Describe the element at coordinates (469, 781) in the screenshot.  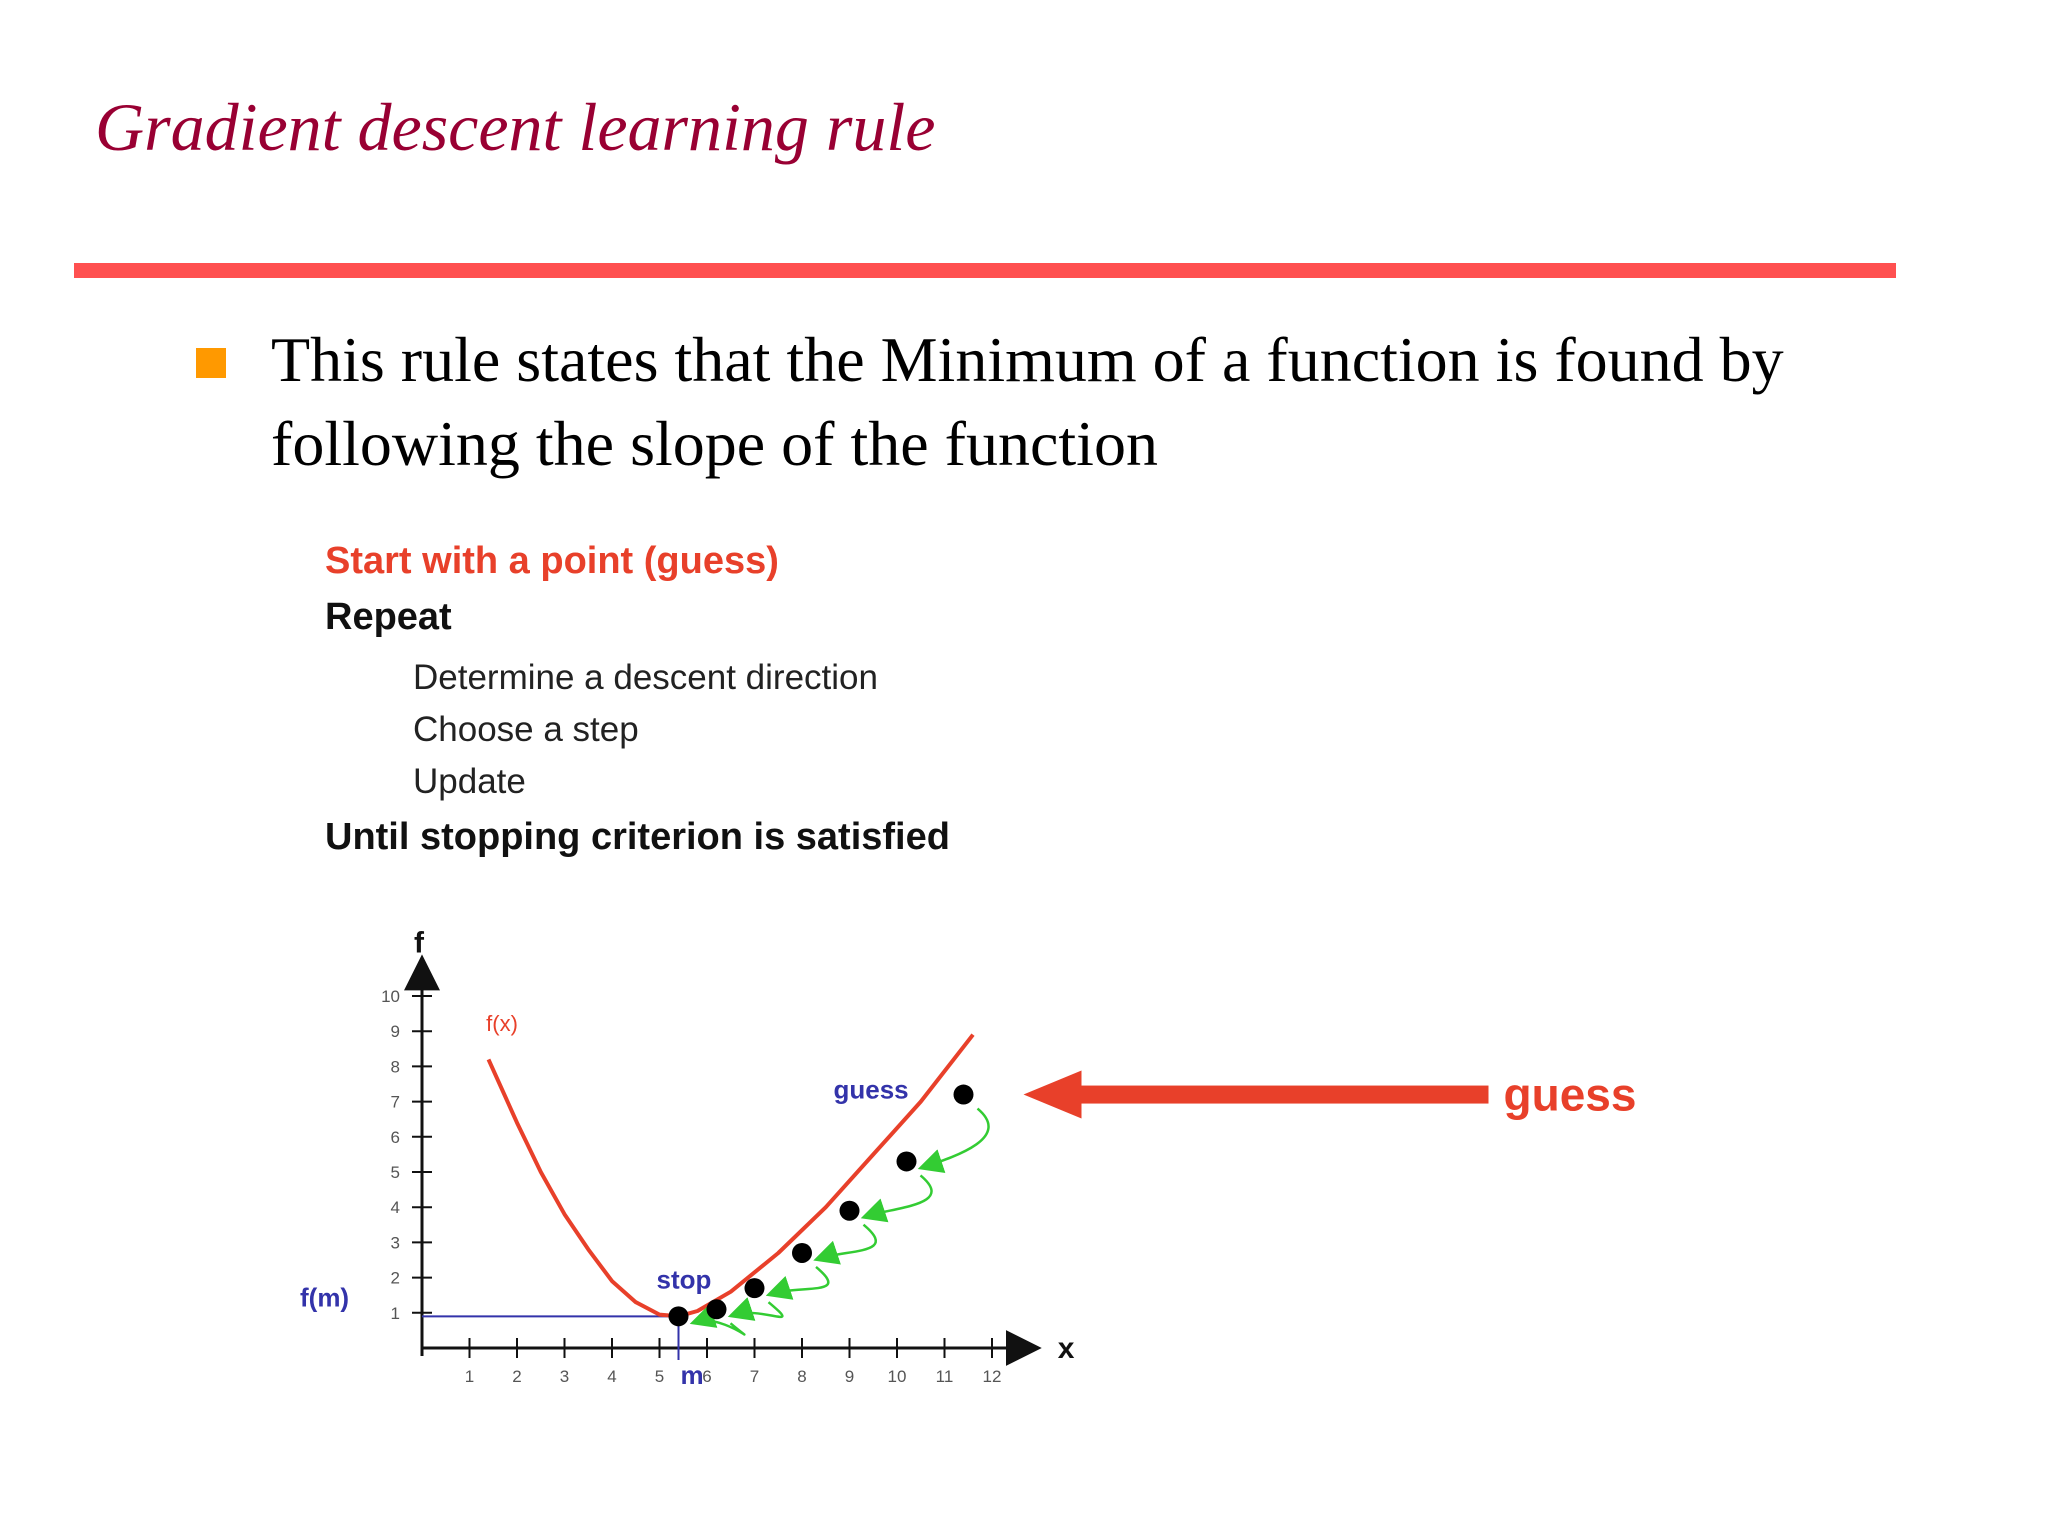
I see `algorithm-step: Update` at that location.